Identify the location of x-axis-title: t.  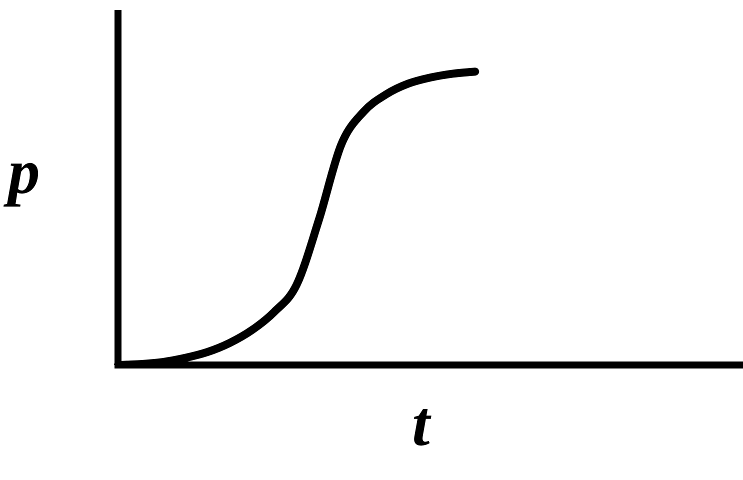
(421, 423).